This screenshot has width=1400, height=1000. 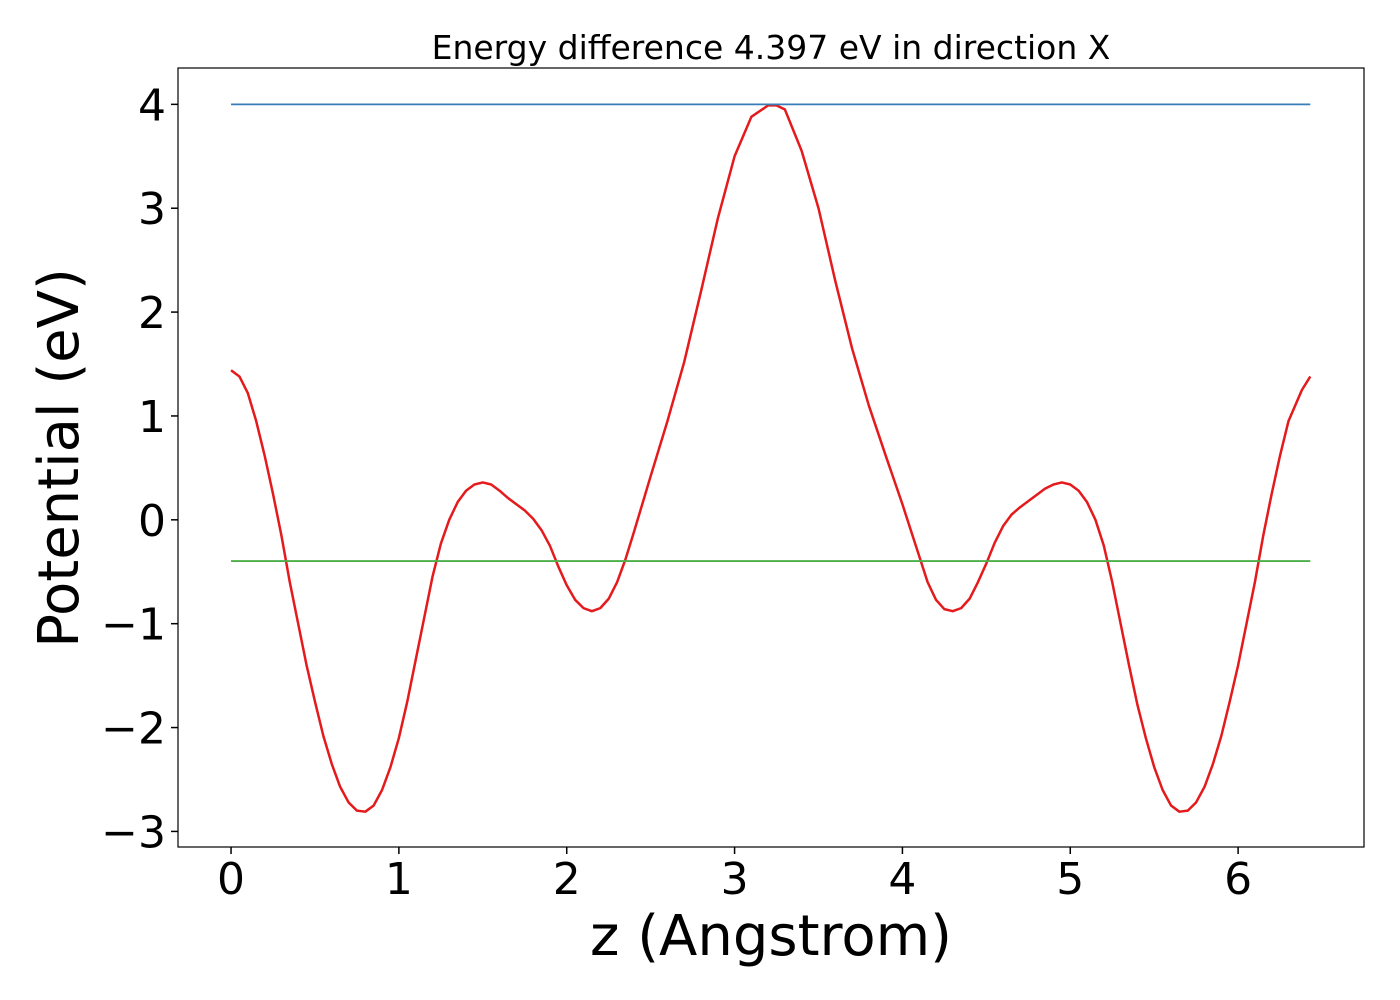 I want to click on y-tick-label: 4, so click(x=152, y=105).